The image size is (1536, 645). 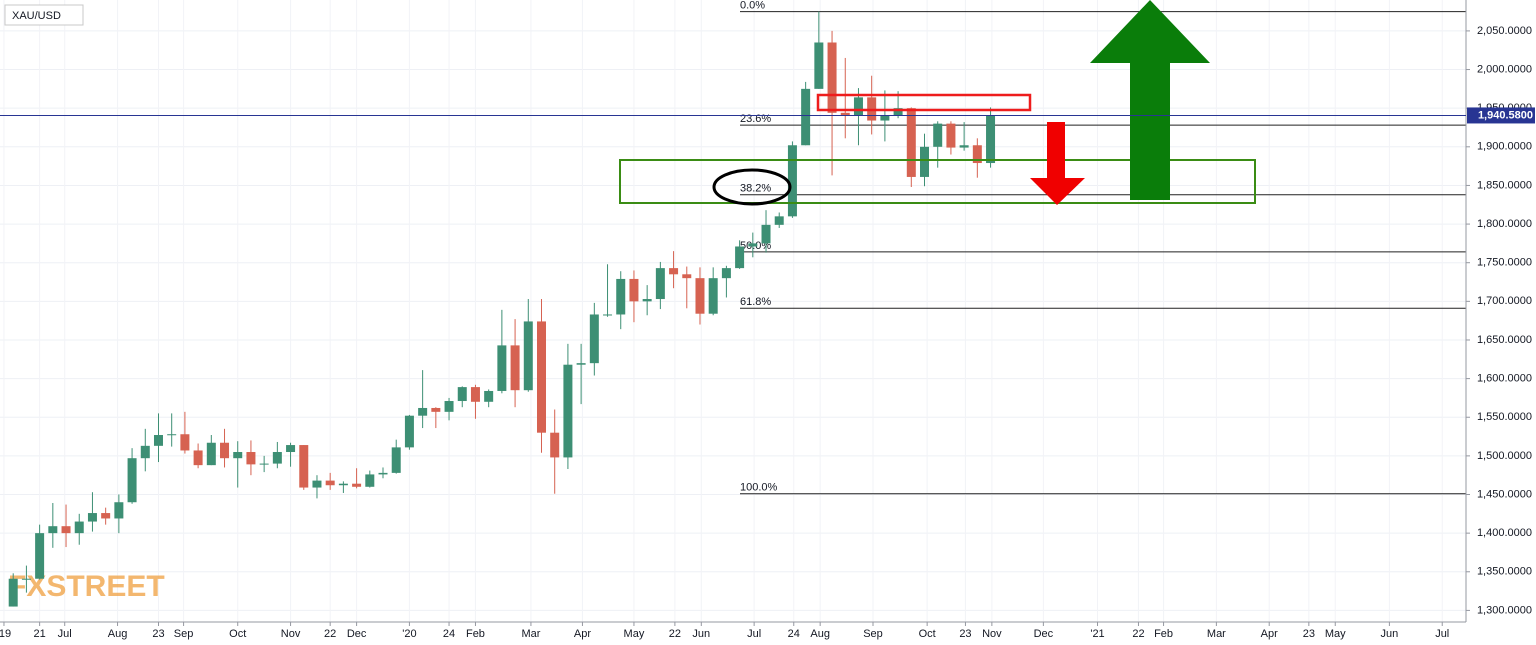 What do you see at coordinates (409, 634) in the screenshot?
I see `x-tick-label: '20` at bounding box center [409, 634].